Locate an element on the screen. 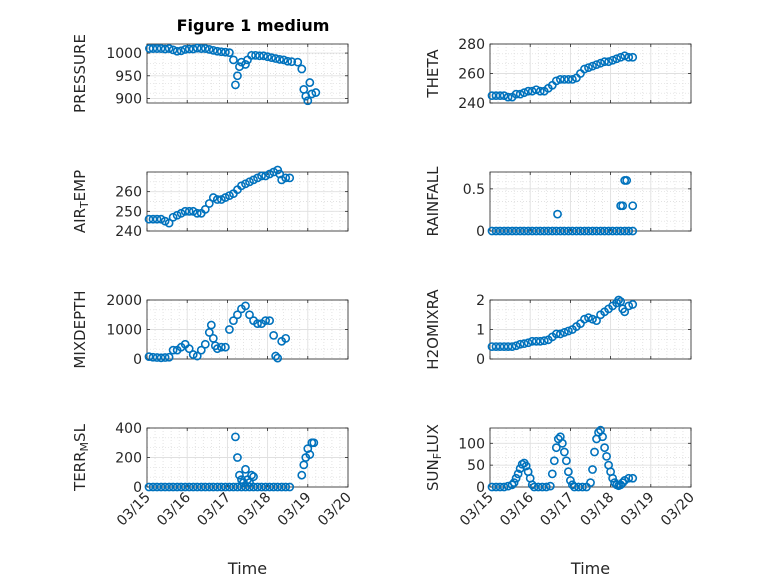 This screenshot has height=583, width=778. y-axis-label-main: RAINFALL is located at coordinates (433, 201).